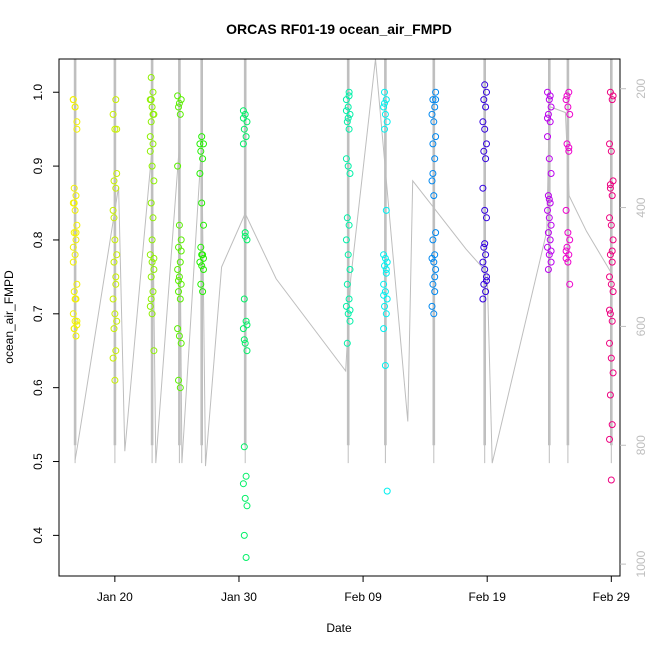 The image size is (650, 650). I want to click on y-axis-label: ocean_air_FMPD, so click(9, 317).